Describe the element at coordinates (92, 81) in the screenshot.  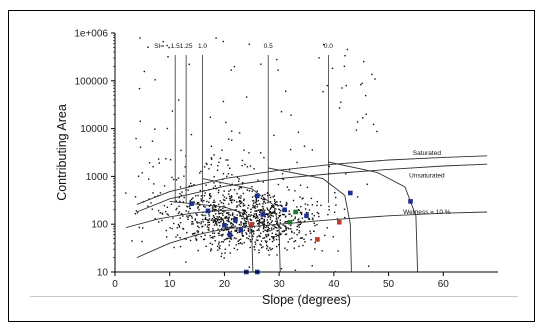
I see `y-tick-label: 100000` at that location.